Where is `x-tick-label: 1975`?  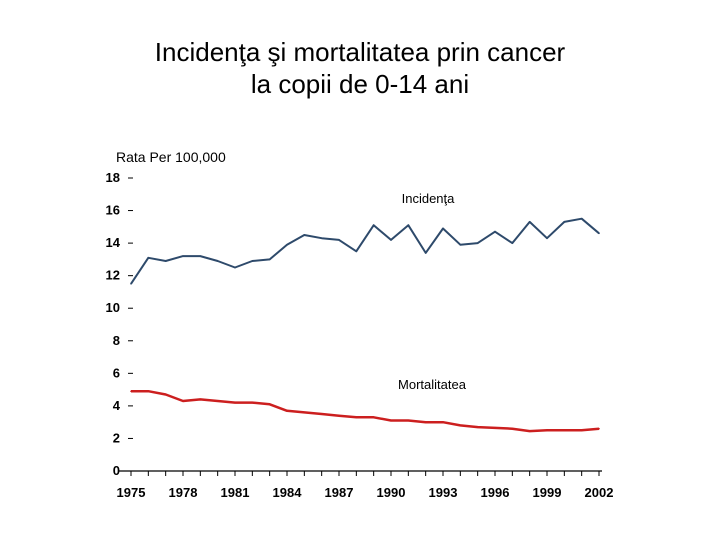 x-tick-label: 1975 is located at coordinates (131, 492).